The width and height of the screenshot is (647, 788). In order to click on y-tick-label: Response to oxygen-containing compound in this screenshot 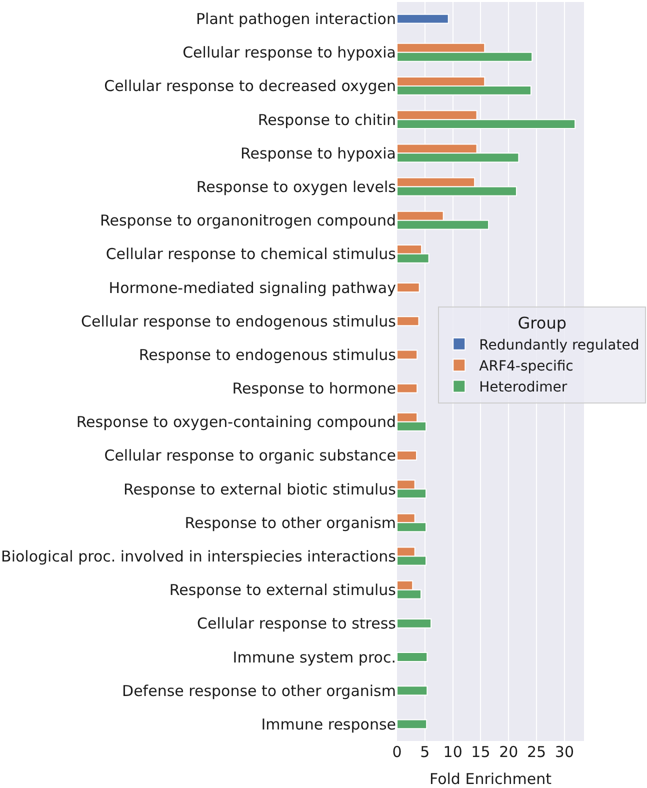, I will do `click(236, 422)`.